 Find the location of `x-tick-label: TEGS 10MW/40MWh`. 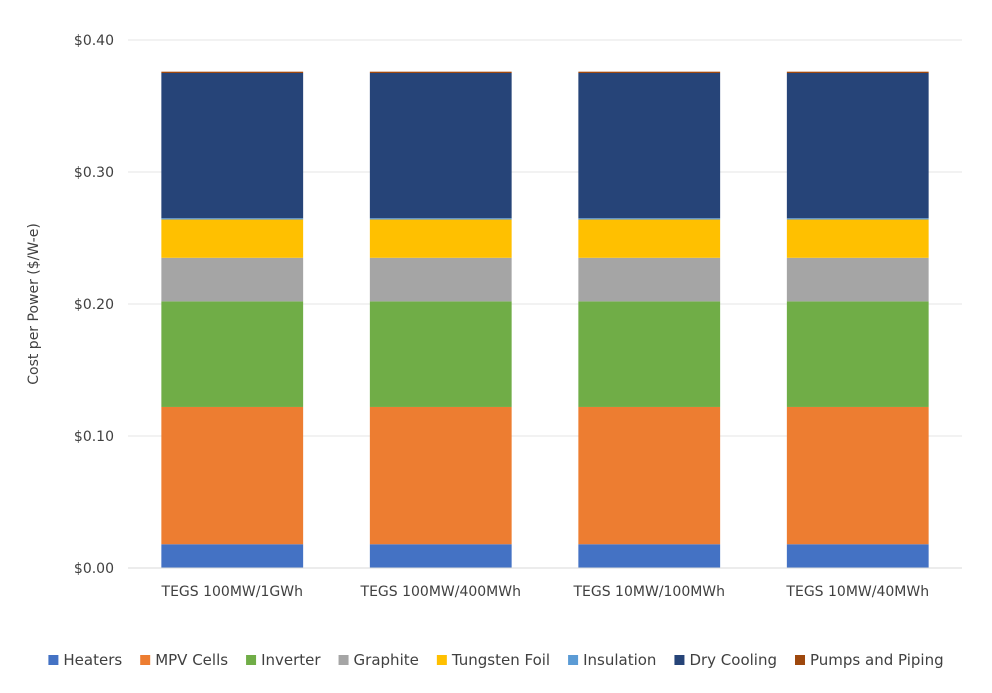

x-tick-label: TEGS 10MW/40MWh is located at coordinates (857, 592).